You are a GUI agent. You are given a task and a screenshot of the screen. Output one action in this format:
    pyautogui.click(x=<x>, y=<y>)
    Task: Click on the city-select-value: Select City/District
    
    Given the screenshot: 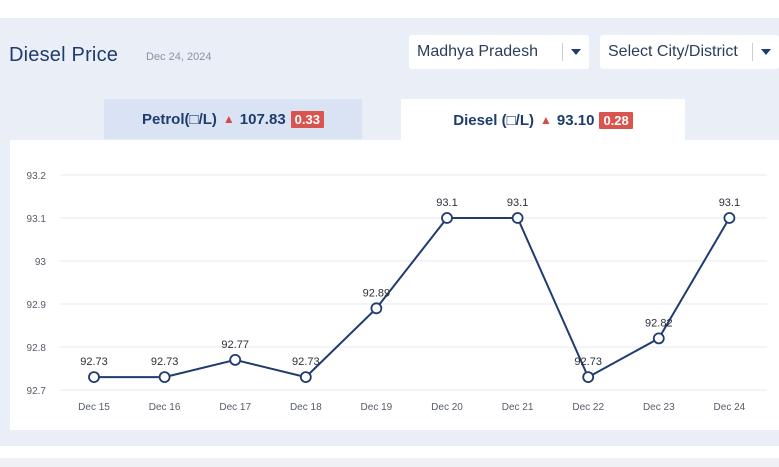 What is the action you would take?
    pyautogui.click(x=673, y=51)
    